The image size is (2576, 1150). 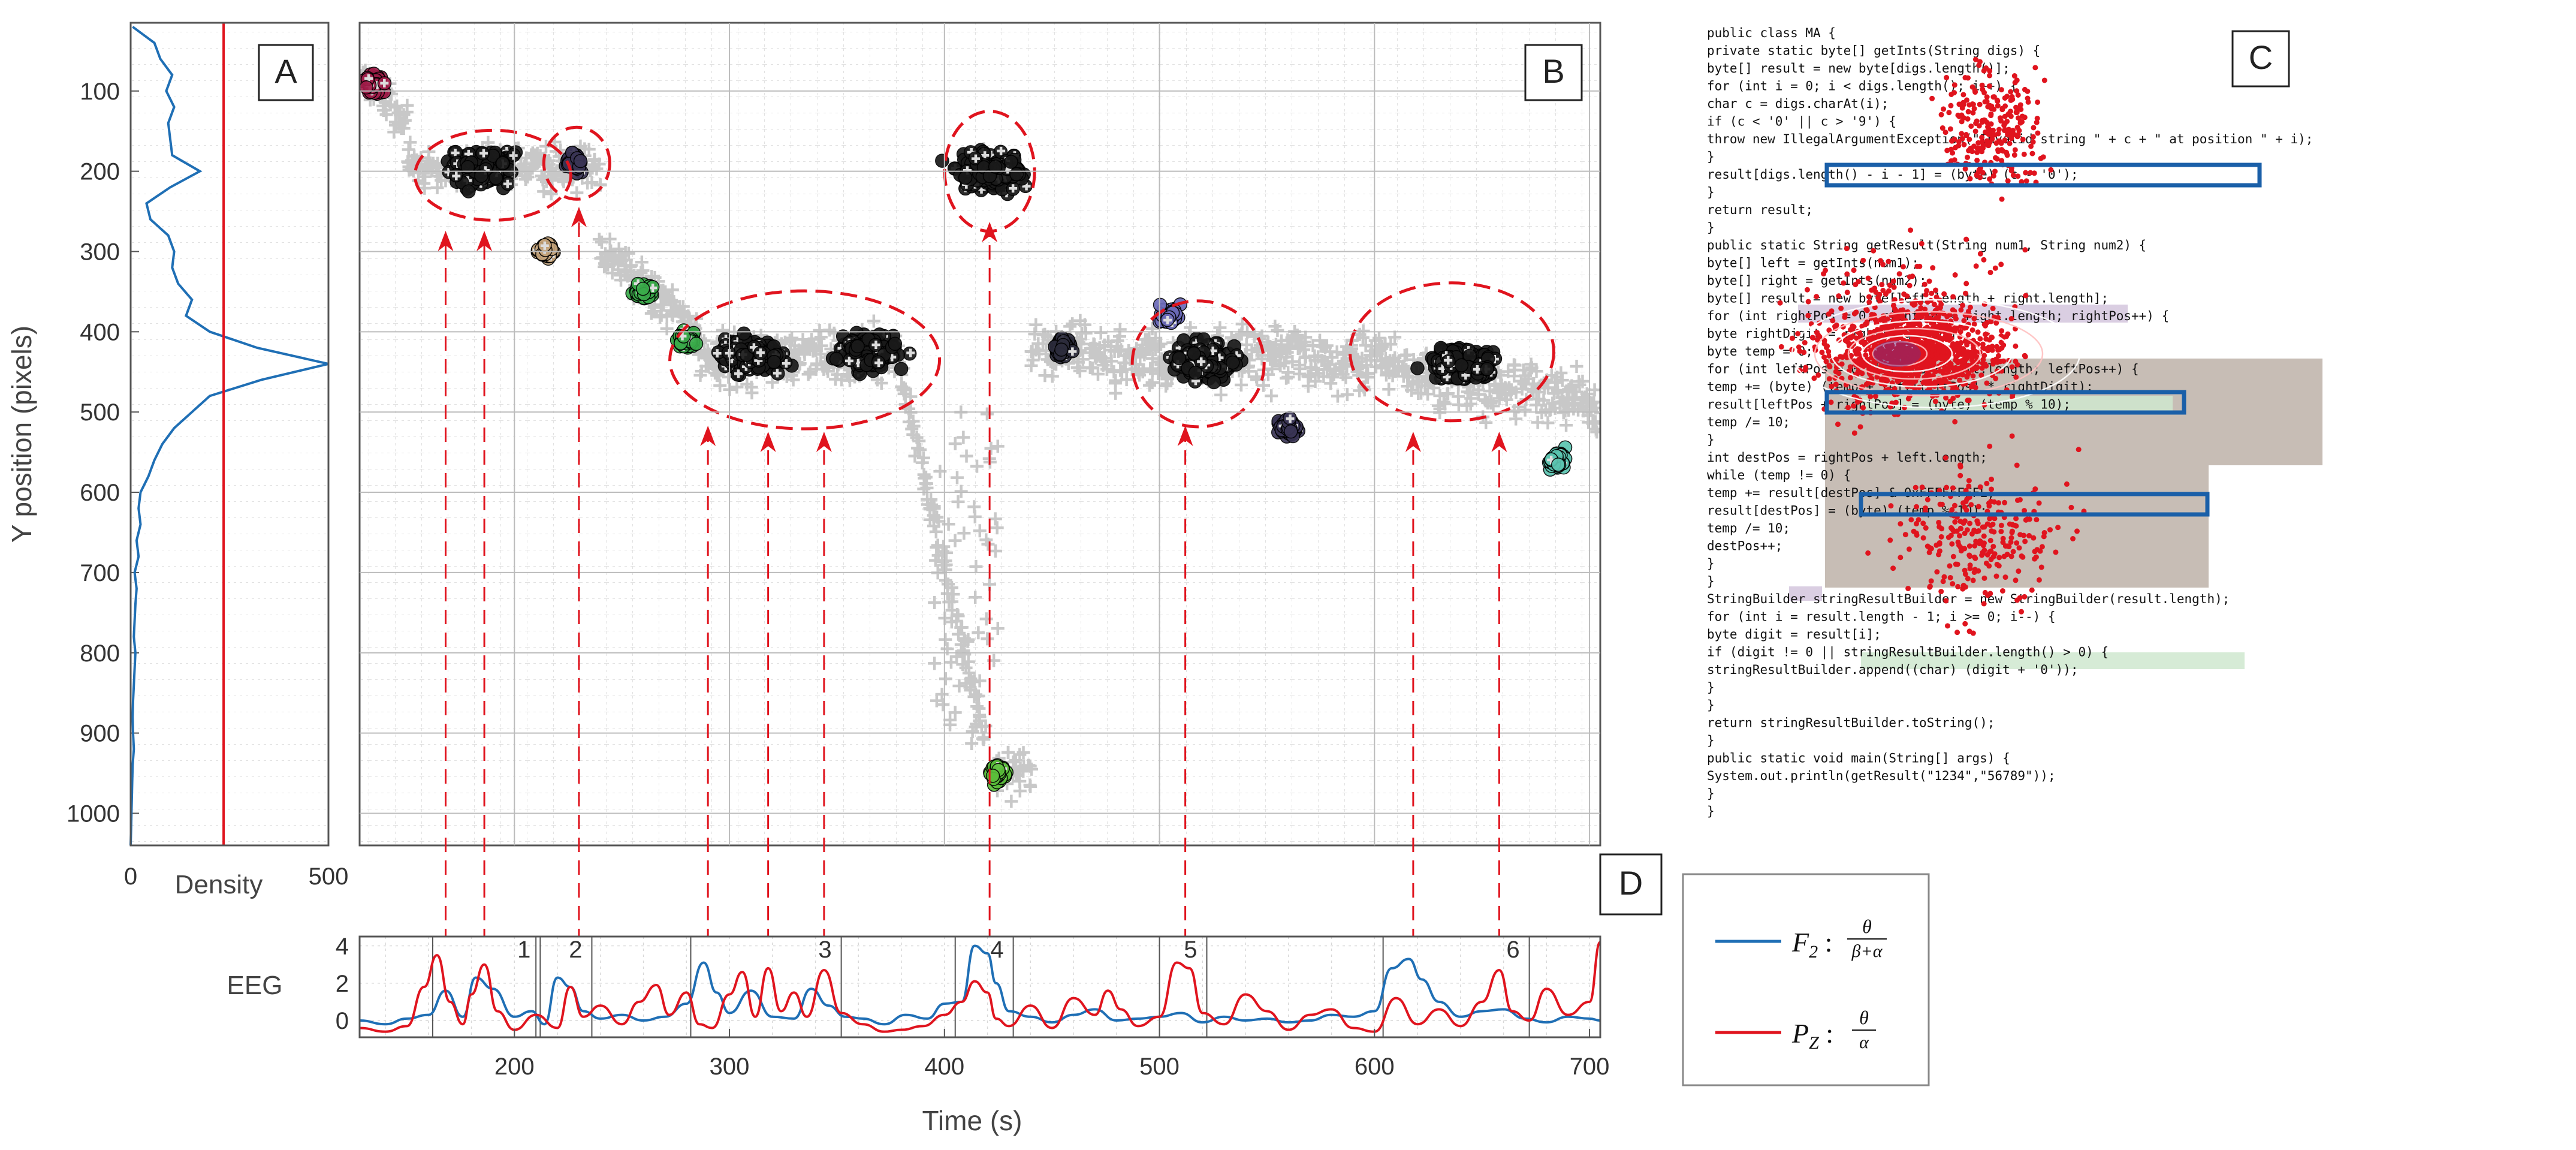 I want to click on highlight-ellipse, so click(x=577, y=163).